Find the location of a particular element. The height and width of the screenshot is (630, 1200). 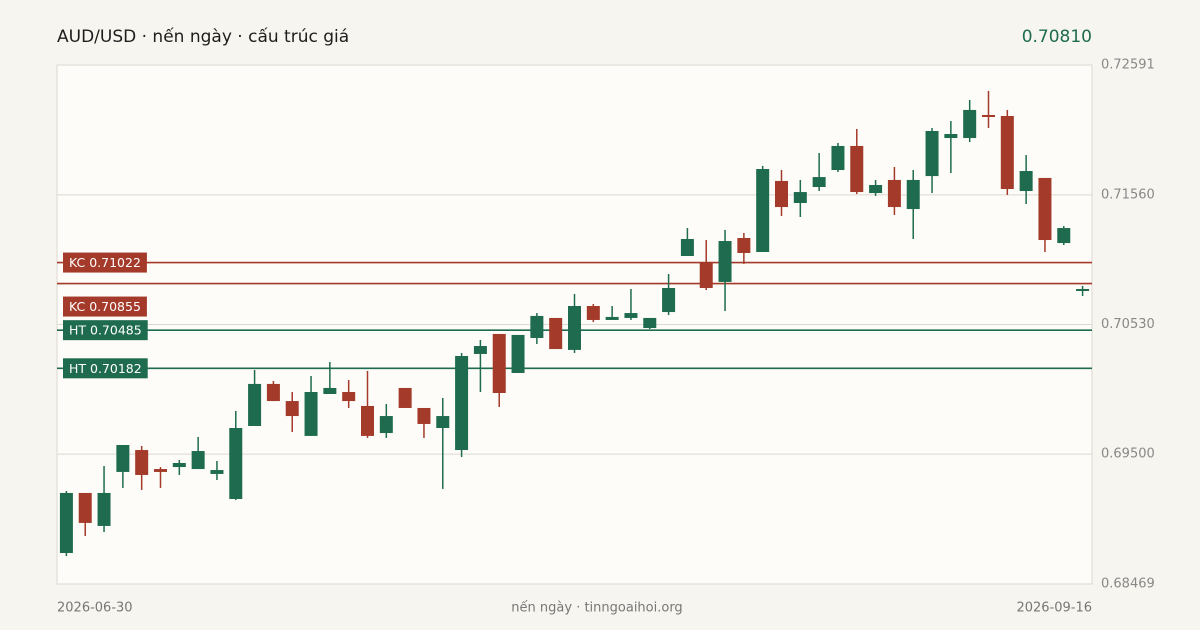

level-tag: HT 0.70485 is located at coordinates (105, 330).